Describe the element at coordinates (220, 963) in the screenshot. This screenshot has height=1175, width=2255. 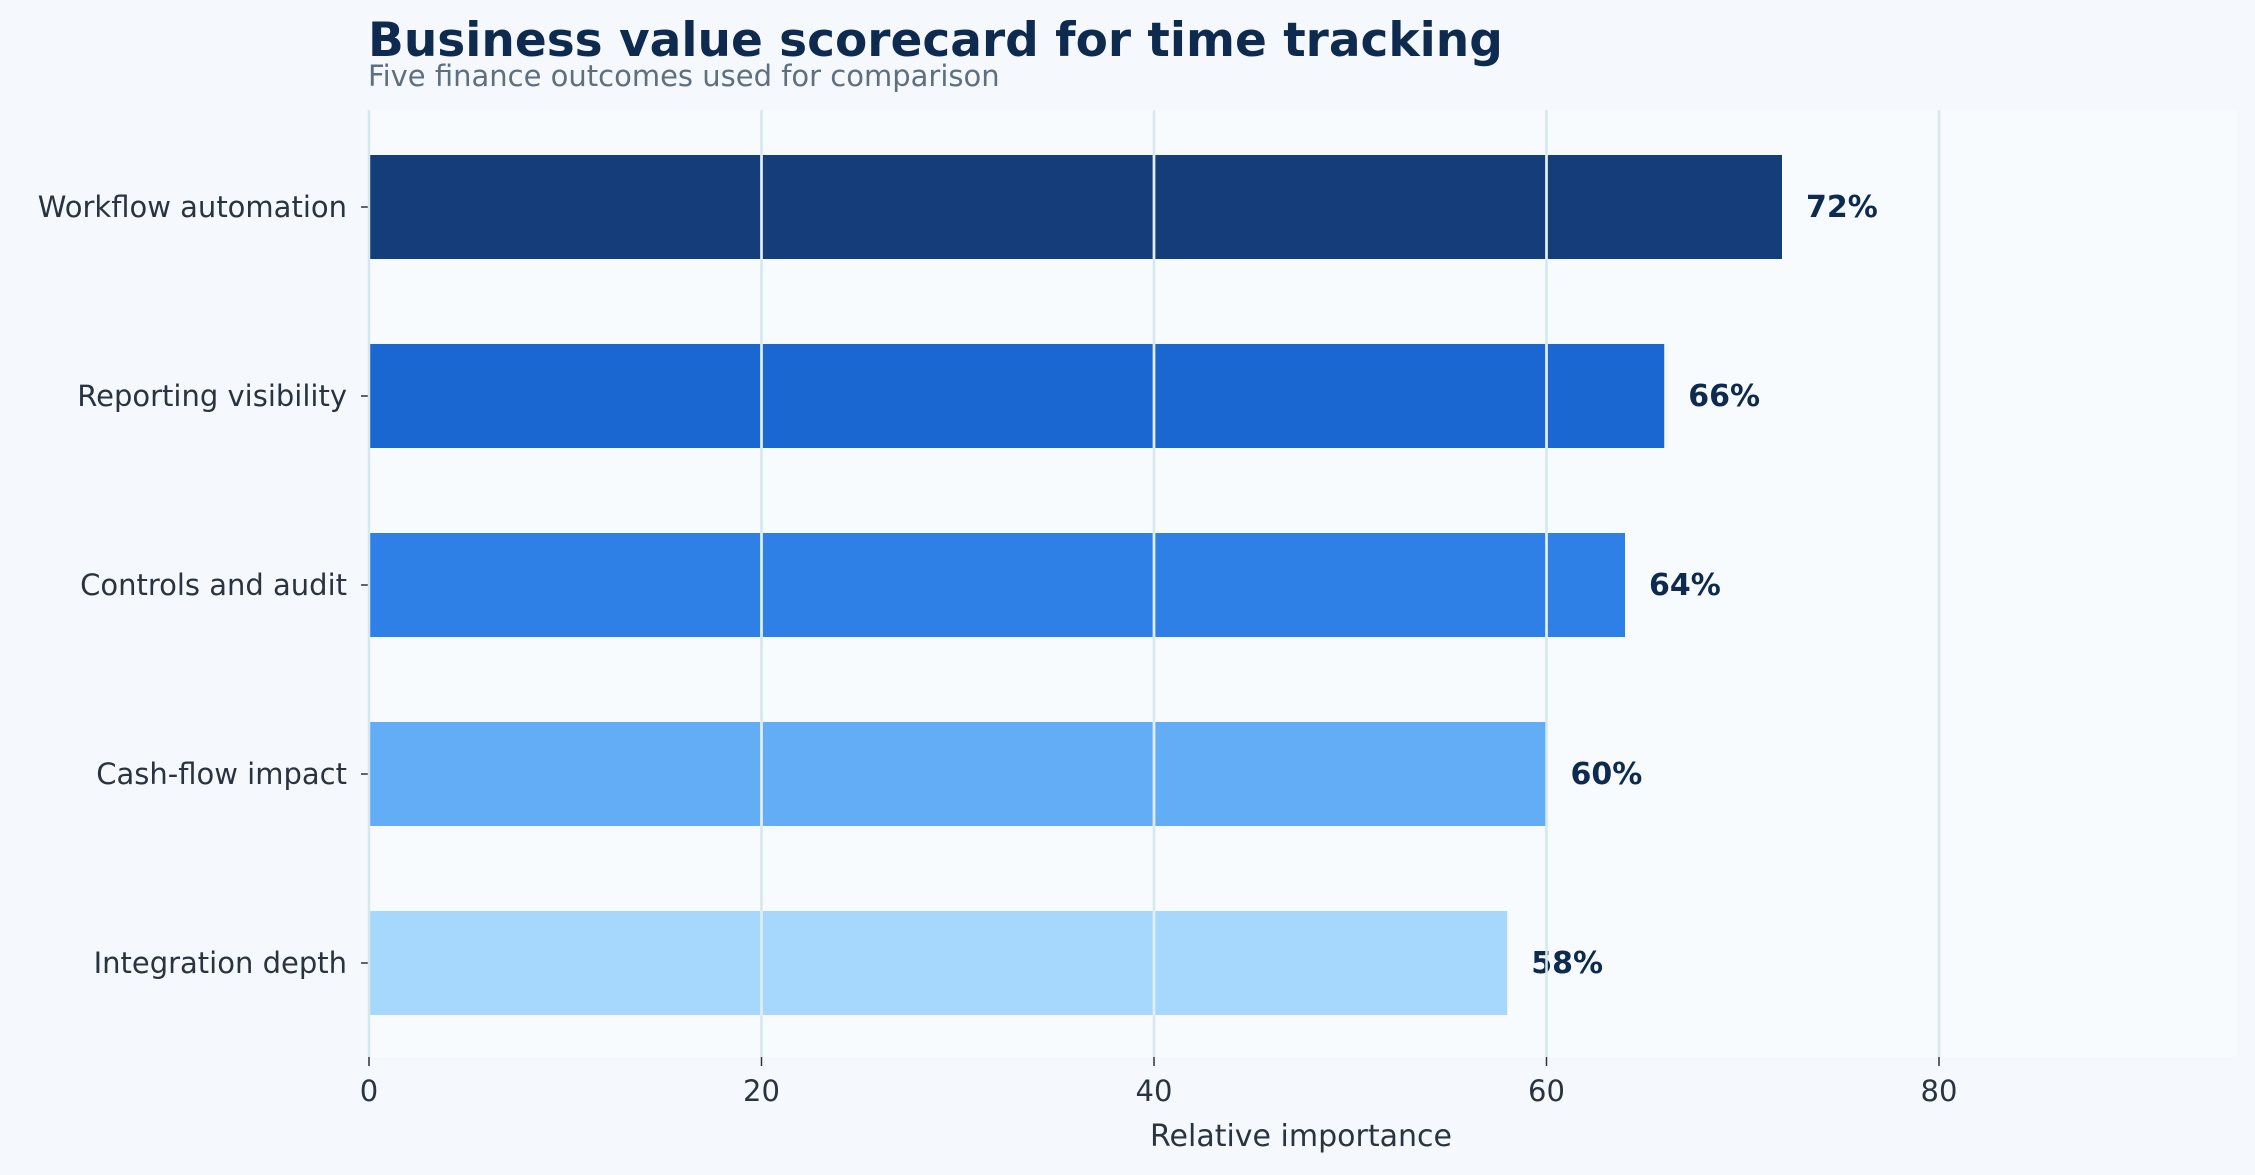
I see `y-tick-label-5: Integration depth` at that location.